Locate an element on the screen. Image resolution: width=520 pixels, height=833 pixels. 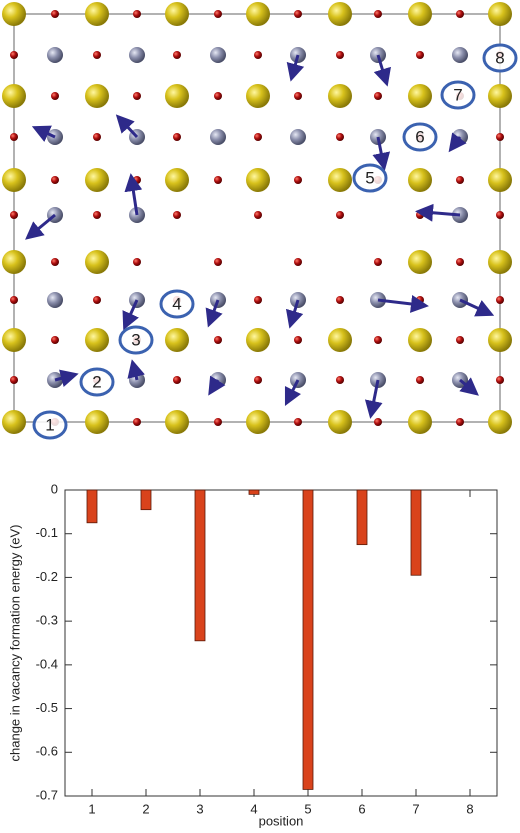
position-label: 3 is located at coordinates (135, 339).